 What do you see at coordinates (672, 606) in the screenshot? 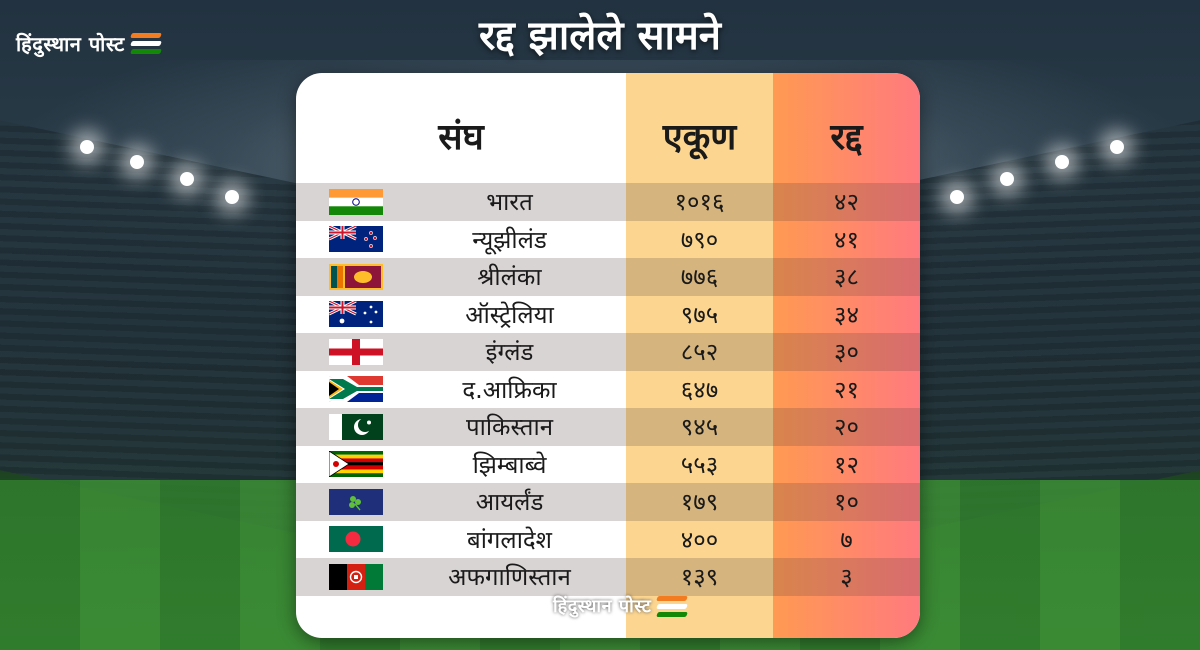
I see `brand-stripes-icon` at bounding box center [672, 606].